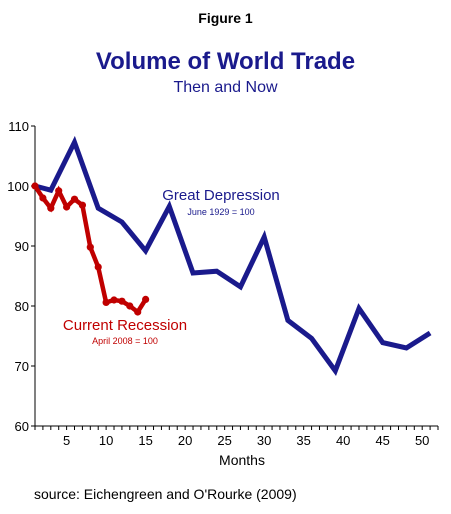 The image size is (451, 514). I want to click on y-tick-label: 90, so click(22, 246).